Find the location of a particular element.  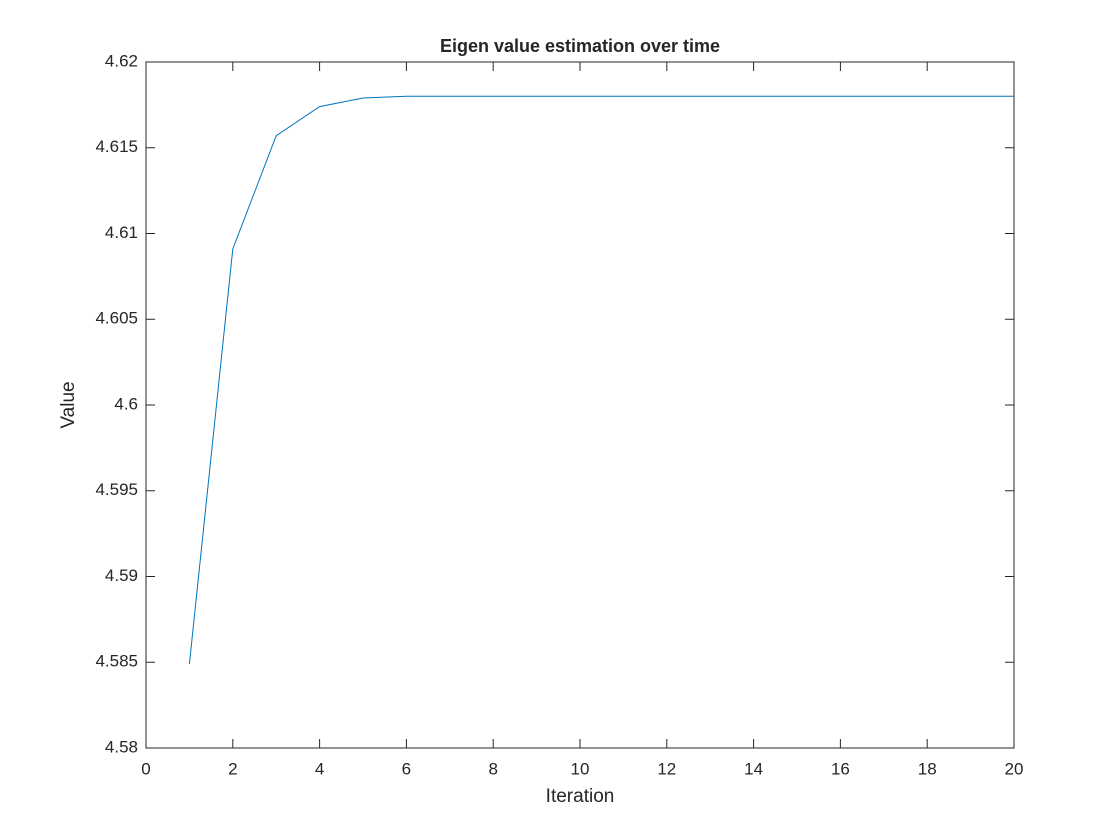

x-tick-label: 10 is located at coordinates (580, 768).